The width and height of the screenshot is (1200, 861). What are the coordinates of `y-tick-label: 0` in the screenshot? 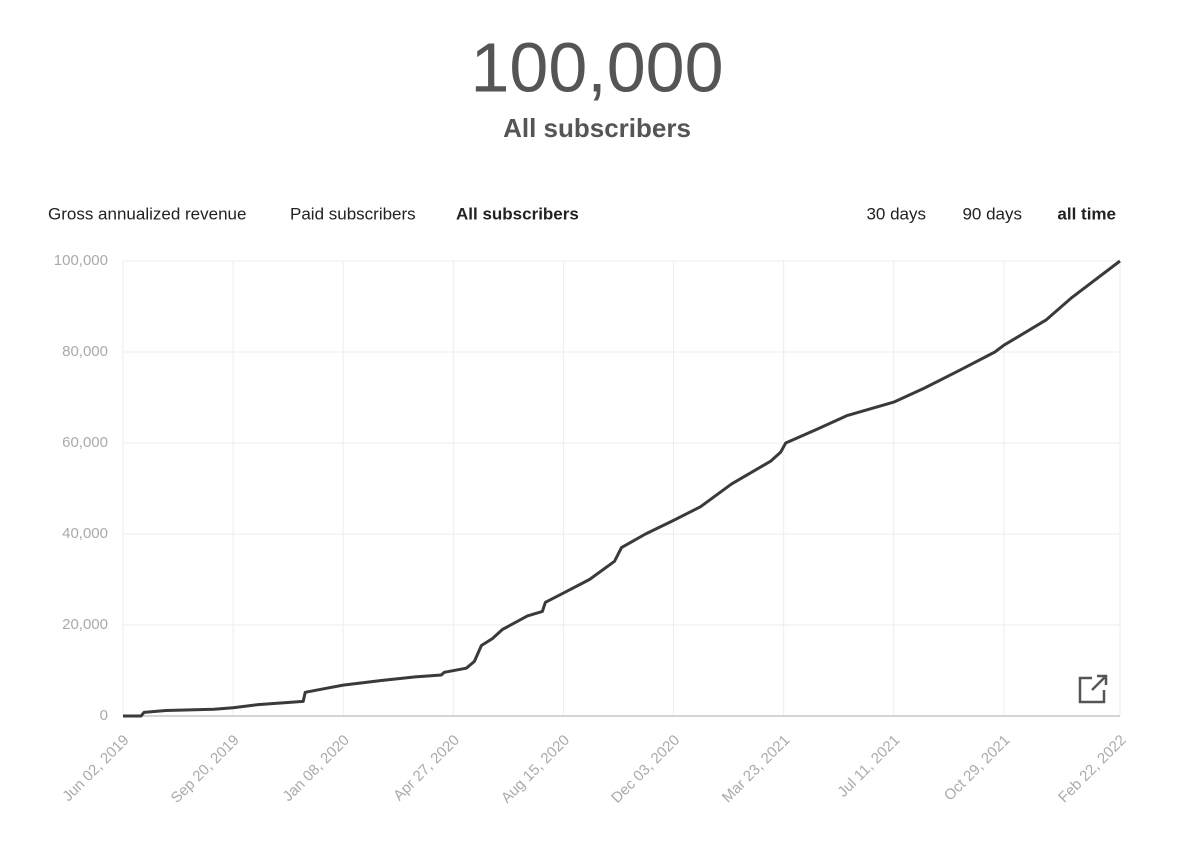 It's located at (104, 715).